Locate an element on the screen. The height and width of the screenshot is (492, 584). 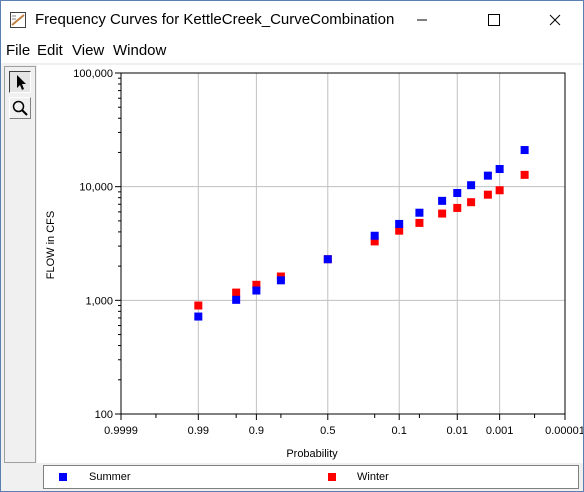
menu-bar: File Edit View Window is located at coordinates (292, 51).